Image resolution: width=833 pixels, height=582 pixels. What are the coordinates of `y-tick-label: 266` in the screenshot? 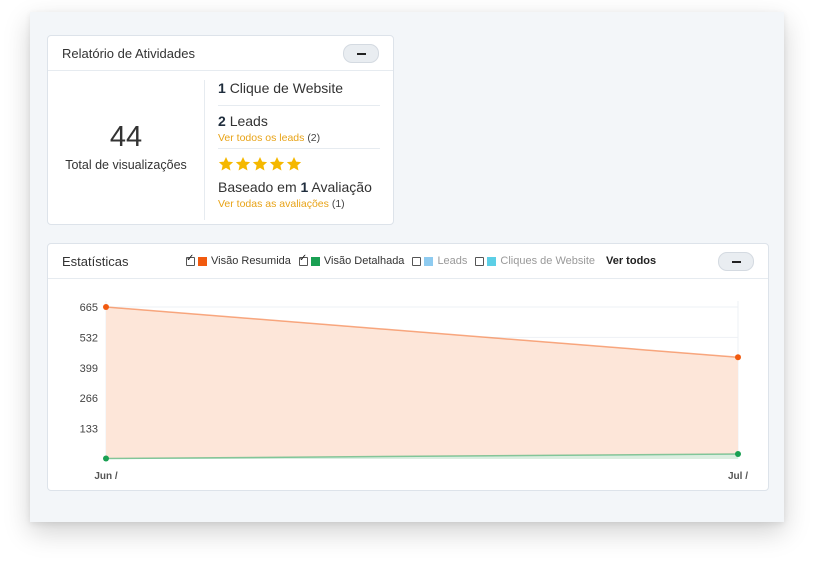 It's located at (89, 399).